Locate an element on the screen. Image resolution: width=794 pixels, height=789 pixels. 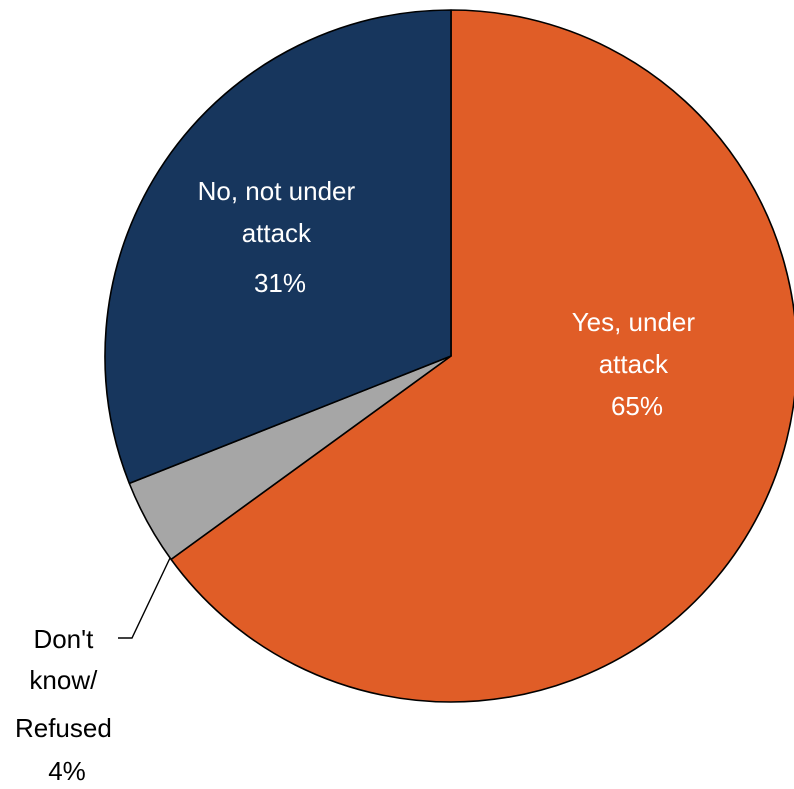
slice-label-line: Yes, under is located at coordinates (634, 322).